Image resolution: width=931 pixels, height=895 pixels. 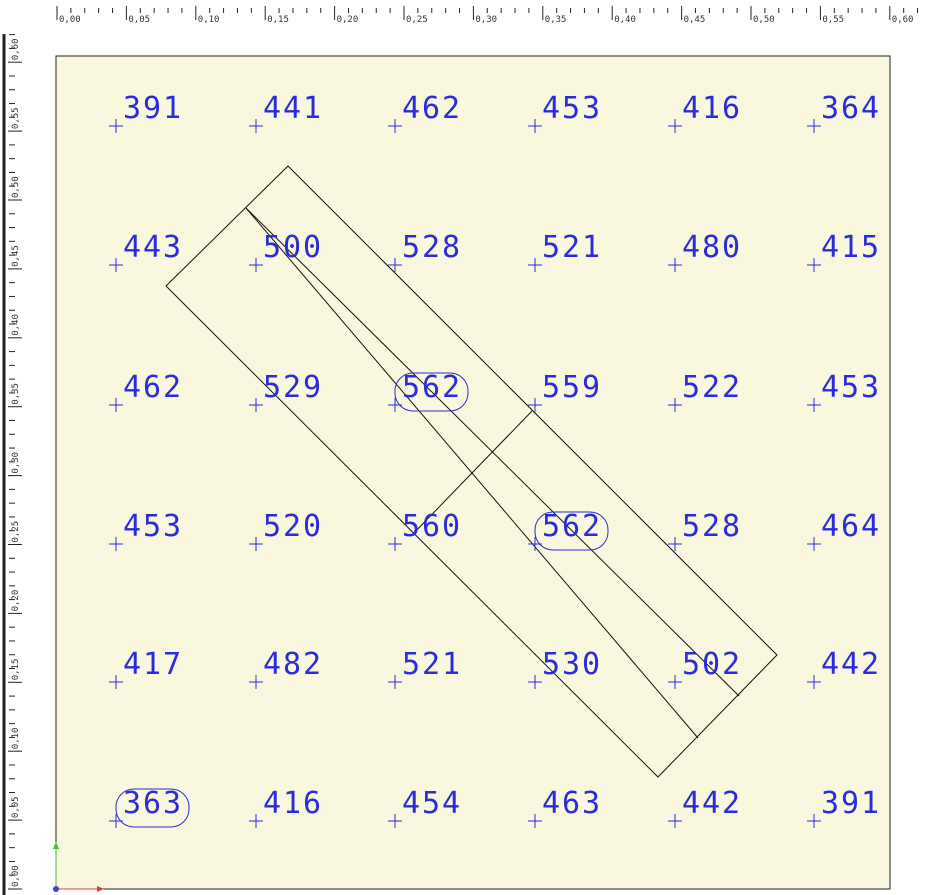 I want to click on grid-value-item: 502, so click(x=704, y=668).